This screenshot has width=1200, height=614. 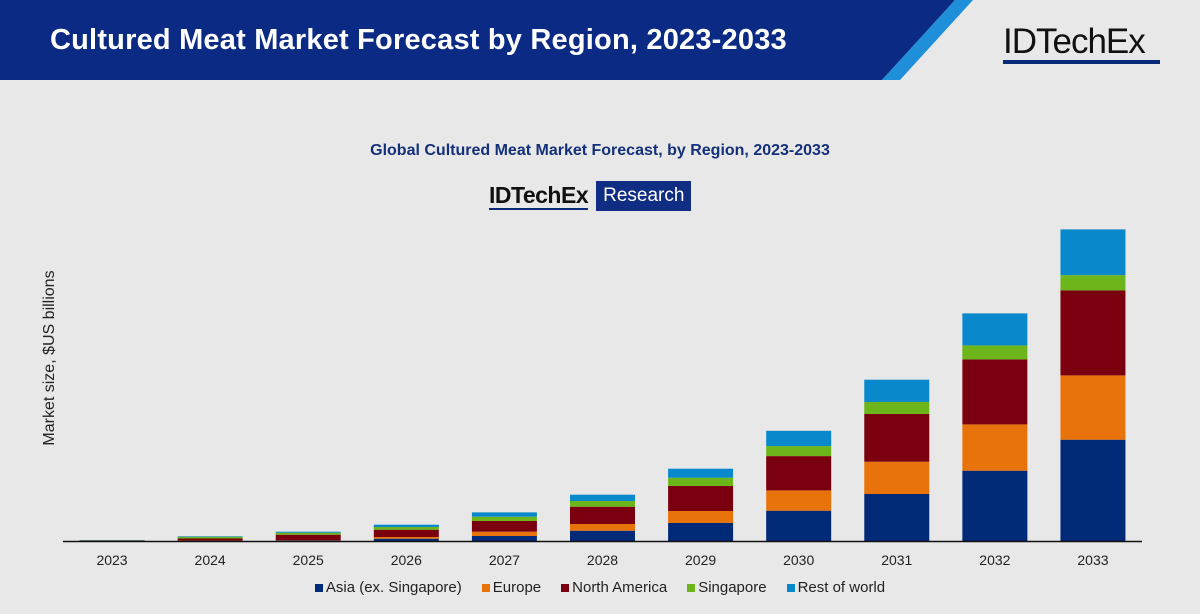 I want to click on legend-item: Rest of world, so click(x=836, y=587).